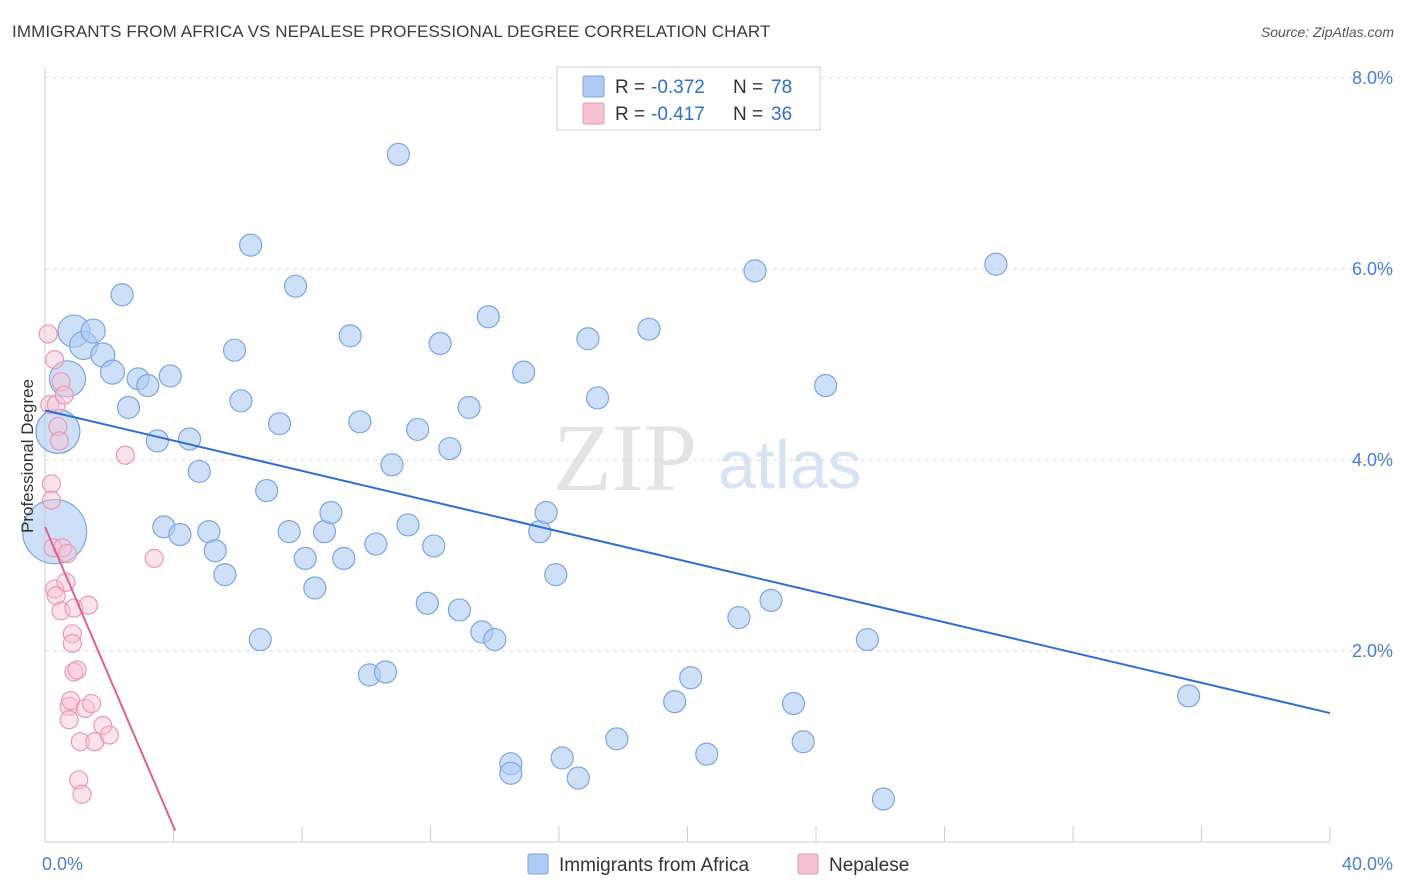  Describe the element at coordinates (654, 865) in the screenshot. I see `bottom-legend-label-africa: Immigrants from Africa` at that location.